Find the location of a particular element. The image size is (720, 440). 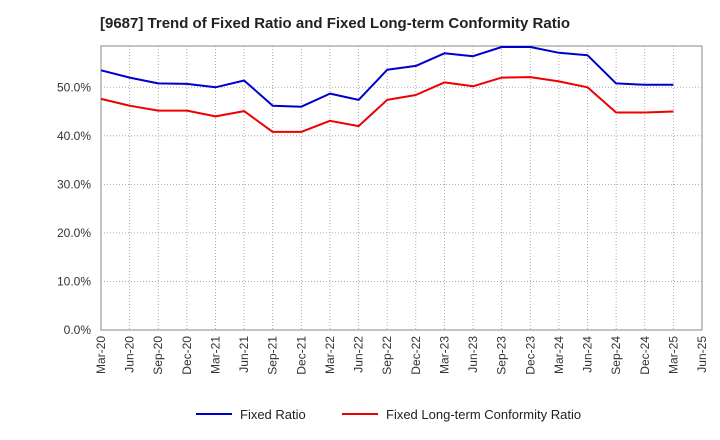

x-tick-label: Sep-24 is located at coordinates (616, 355).